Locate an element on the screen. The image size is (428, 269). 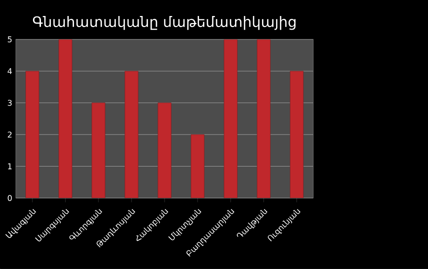
chart-title: Գնահատականը մաթեմատիկայից is located at coordinates (164, 23).